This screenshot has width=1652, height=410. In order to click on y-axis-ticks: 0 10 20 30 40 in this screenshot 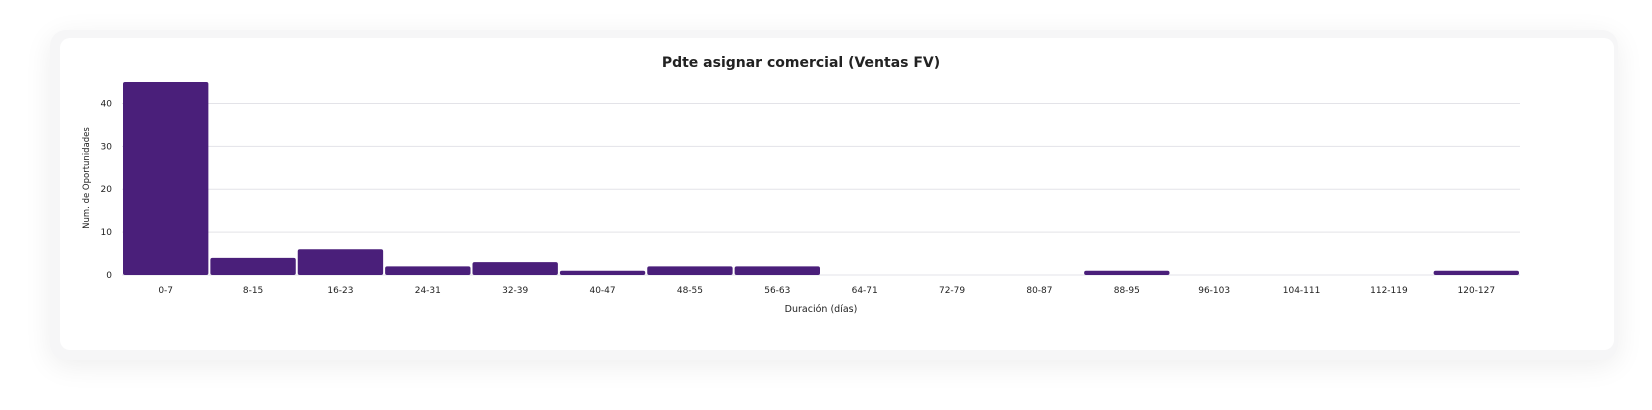, I will do `click(107, 190)`.